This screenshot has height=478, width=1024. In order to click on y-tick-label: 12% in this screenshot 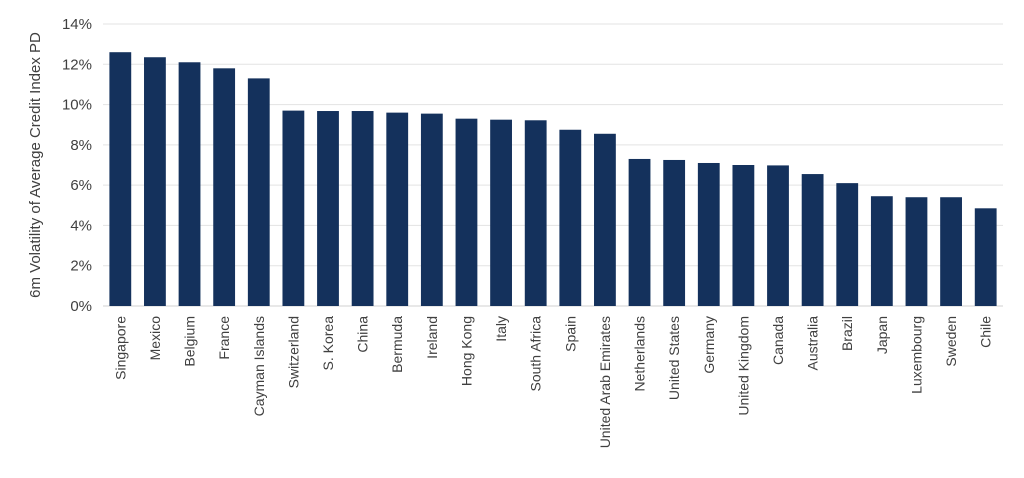, I will do `click(77, 64)`.